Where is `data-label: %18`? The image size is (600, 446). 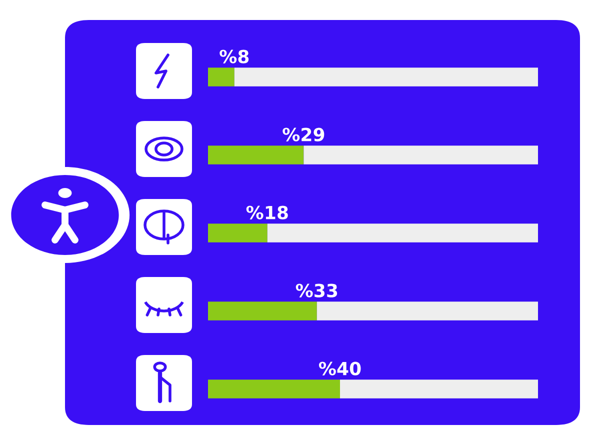
data-label: %18 is located at coordinates (267, 213).